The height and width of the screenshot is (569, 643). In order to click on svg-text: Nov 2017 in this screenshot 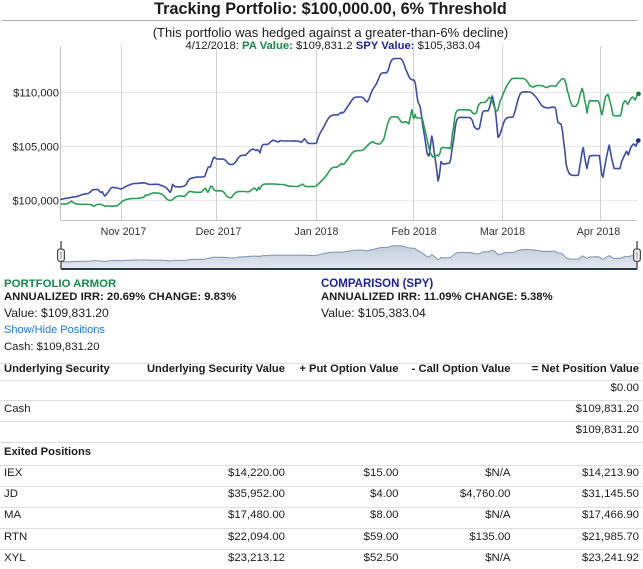, I will do `click(124, 232)`.